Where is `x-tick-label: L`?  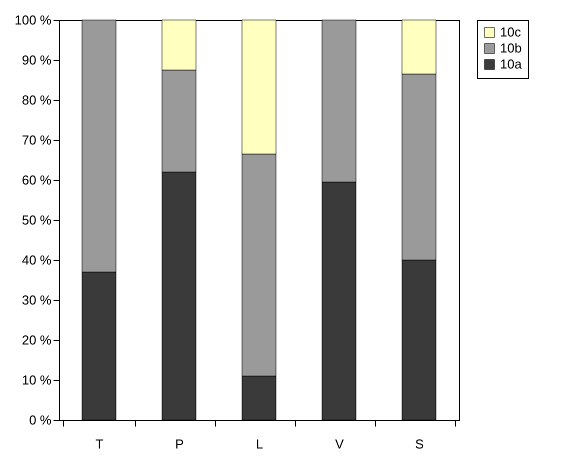
x-tick-label: L is located at coordinates (260, 444).